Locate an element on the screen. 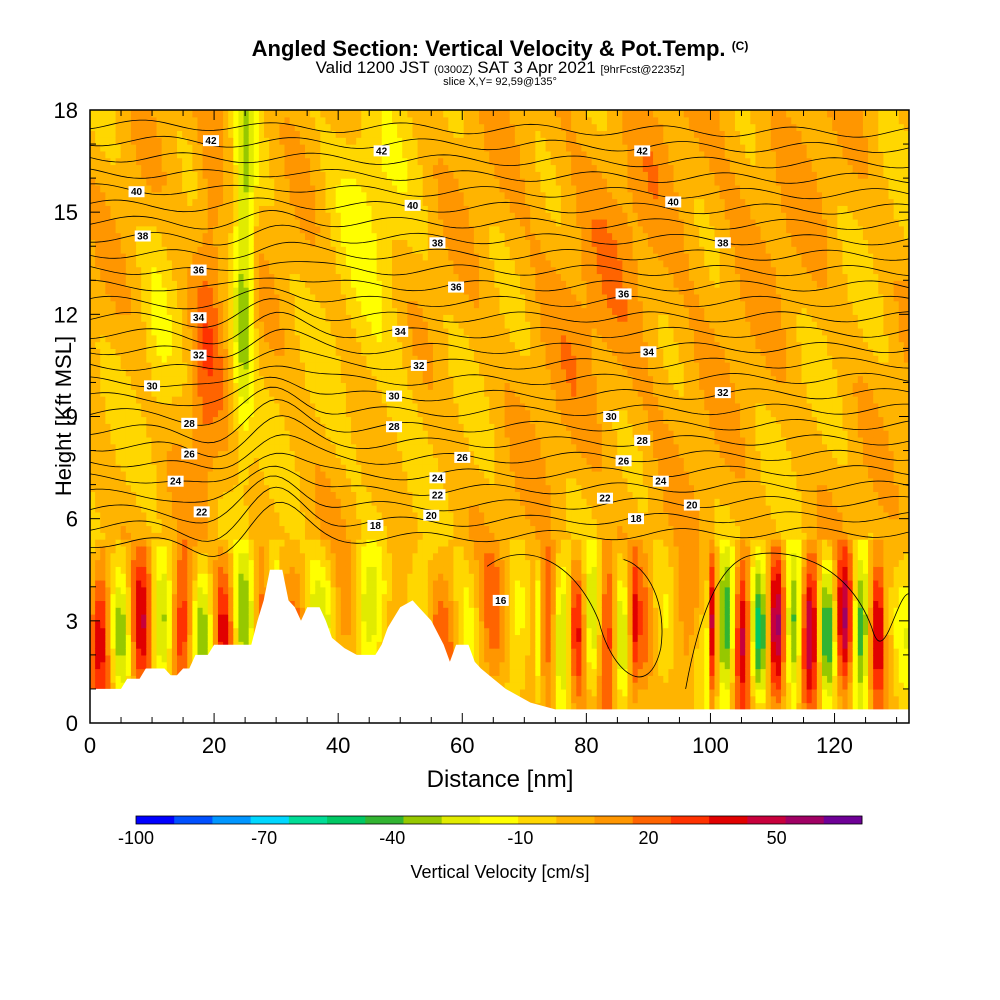 This screenshot has height=1000, width=1000. terrain-mask is located at coordinates (499, 646).